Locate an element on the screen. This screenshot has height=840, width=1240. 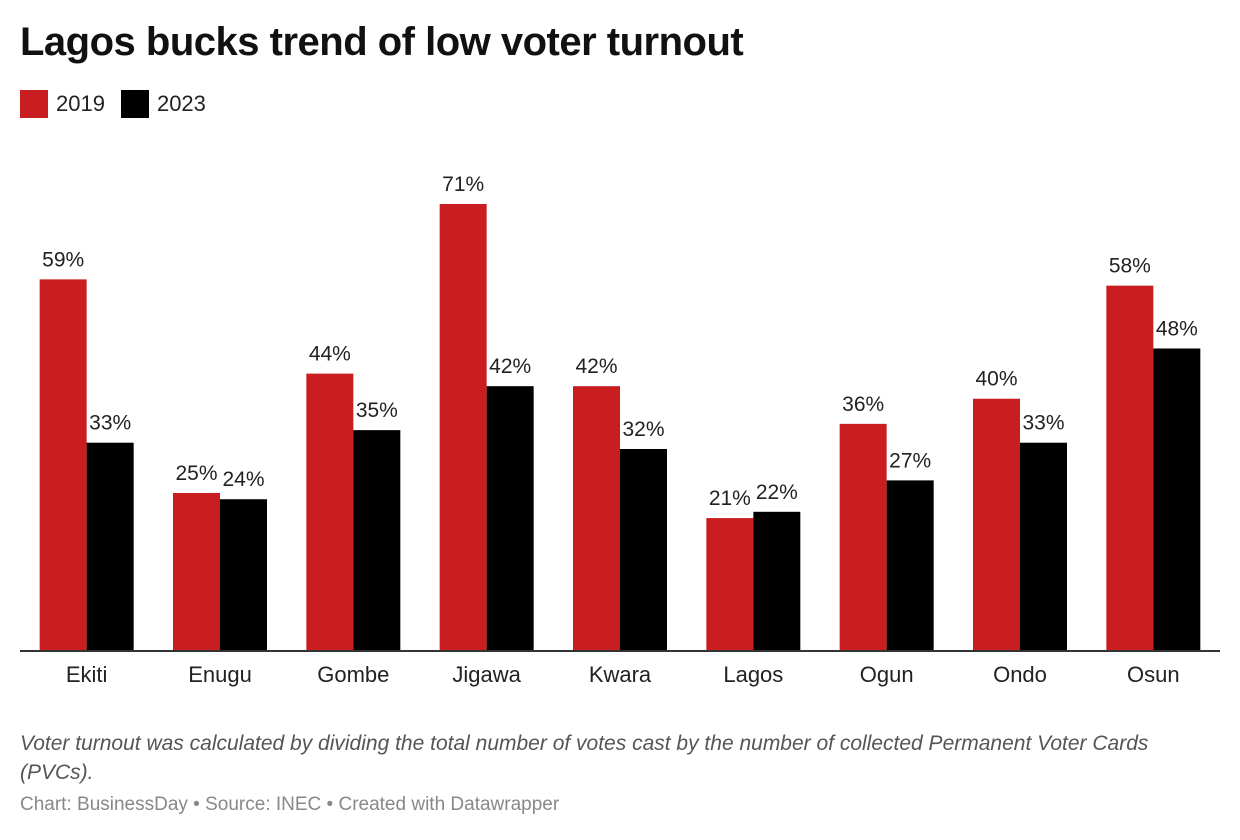
bar-enugu-2019 is located at coordinates (196, 571).